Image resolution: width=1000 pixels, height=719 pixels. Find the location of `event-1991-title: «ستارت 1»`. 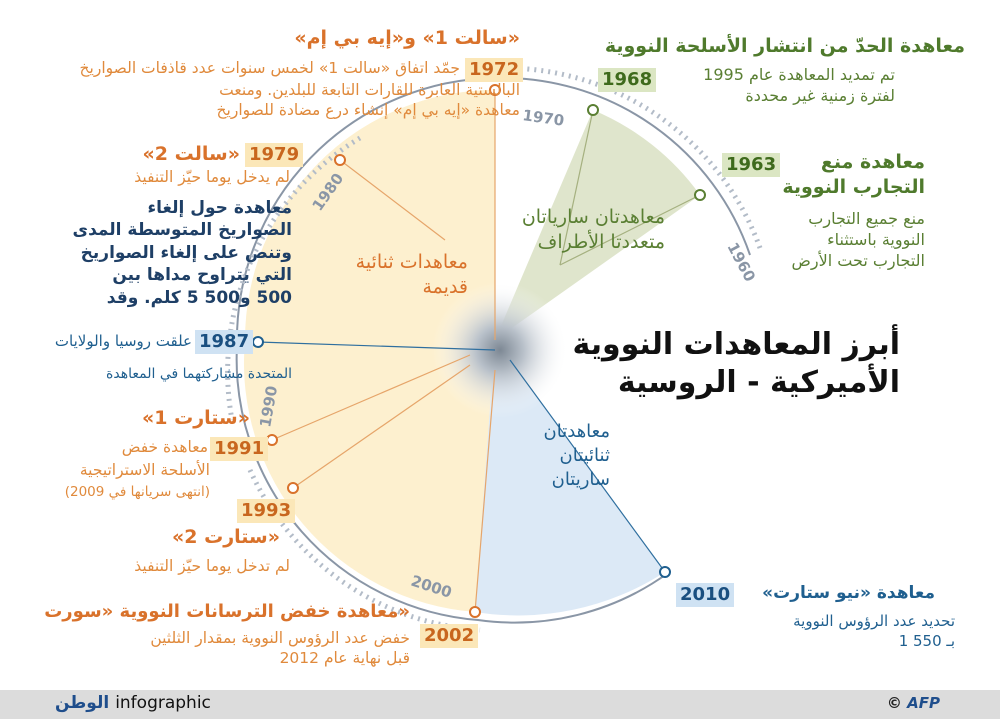

event-1991-title: «ستارت 1» is located at coordinates (195, 418).